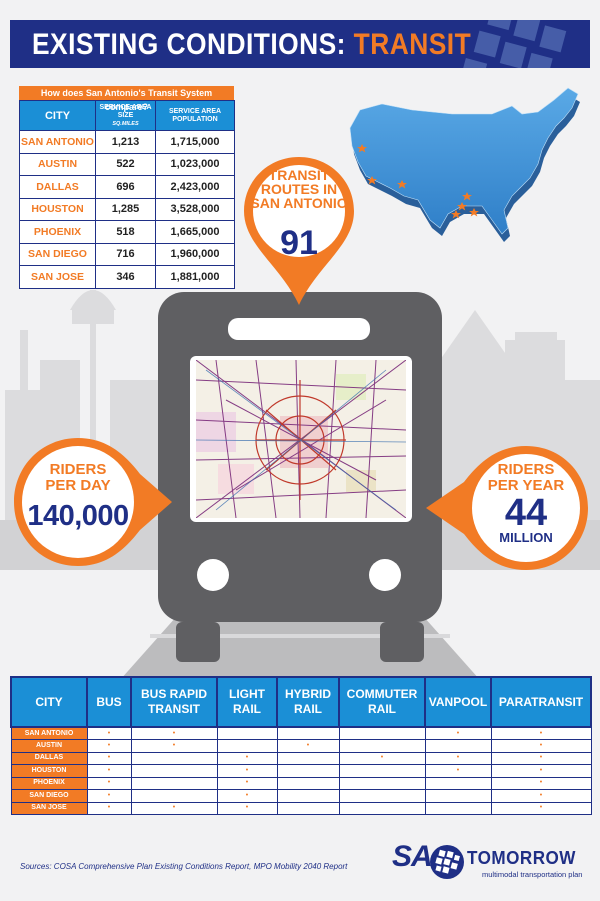  I want to click on compare-row: PHOENIX 518 1,665,000, so click(127, 232).